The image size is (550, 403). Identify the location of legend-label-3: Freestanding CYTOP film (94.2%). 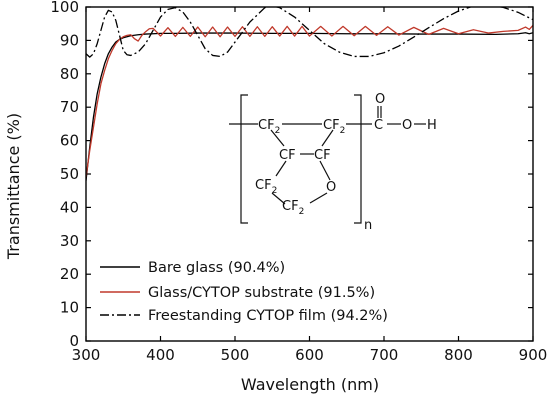
(268, 316).